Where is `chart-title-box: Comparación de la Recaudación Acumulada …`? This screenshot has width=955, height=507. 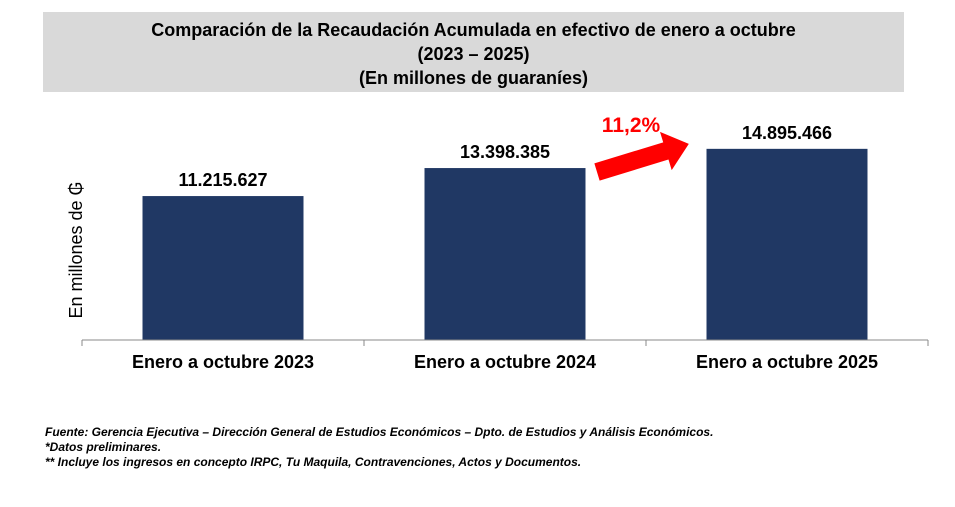
chart-title-box: Comparación de la Recaudación Acumulada … is located at coordinates (473, 52).